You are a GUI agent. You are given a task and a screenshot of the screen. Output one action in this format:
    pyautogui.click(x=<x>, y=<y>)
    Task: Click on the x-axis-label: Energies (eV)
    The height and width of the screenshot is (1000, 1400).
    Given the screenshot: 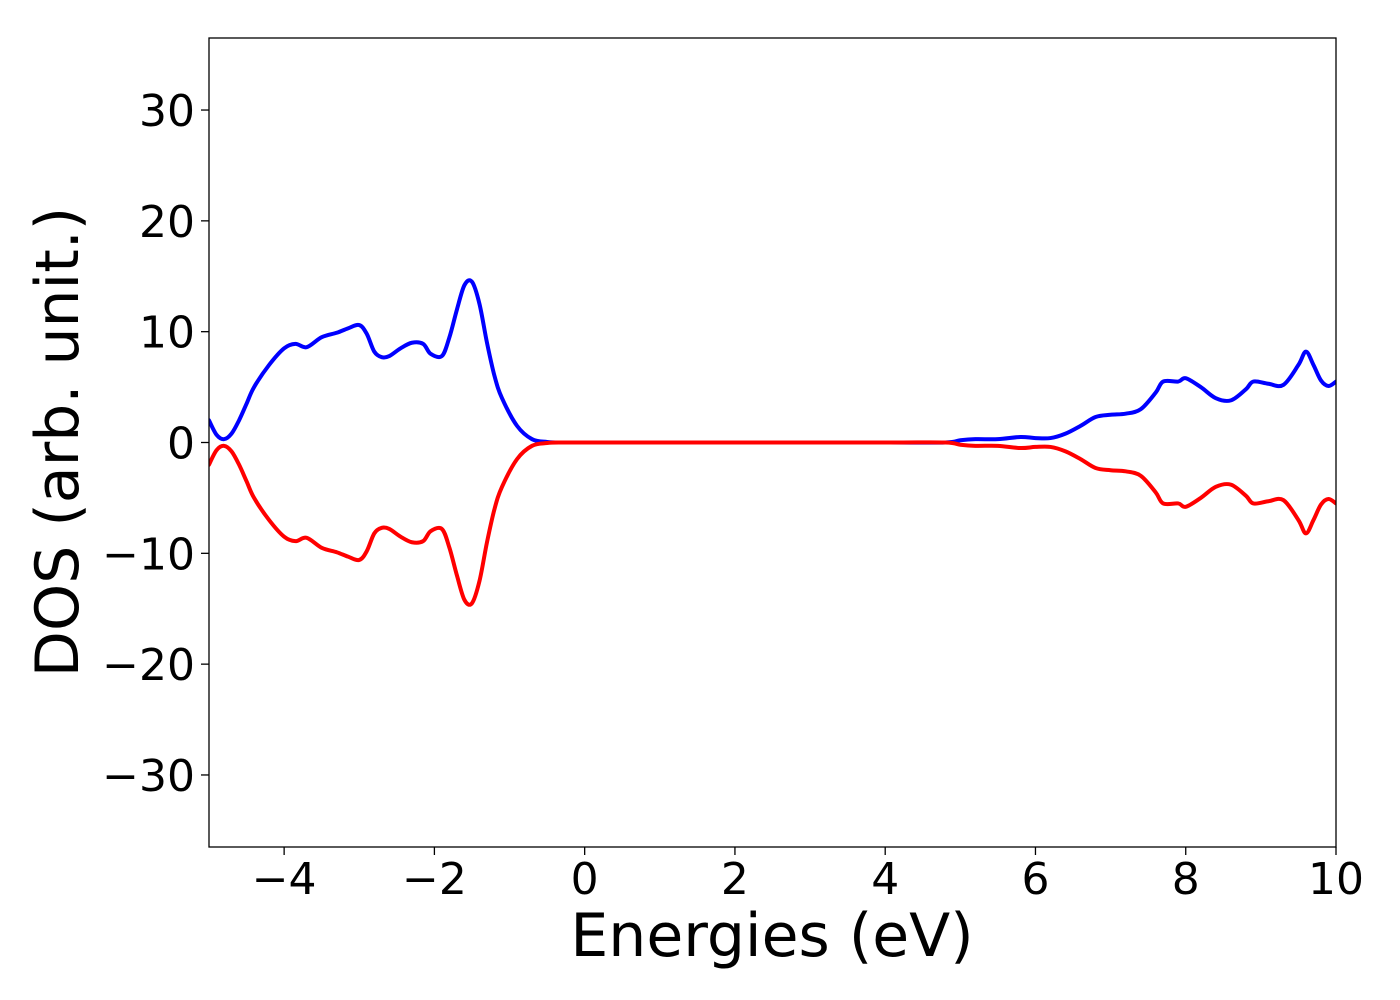 What is the action you would take?
    pyautogui.click(x=771, y=936)
    